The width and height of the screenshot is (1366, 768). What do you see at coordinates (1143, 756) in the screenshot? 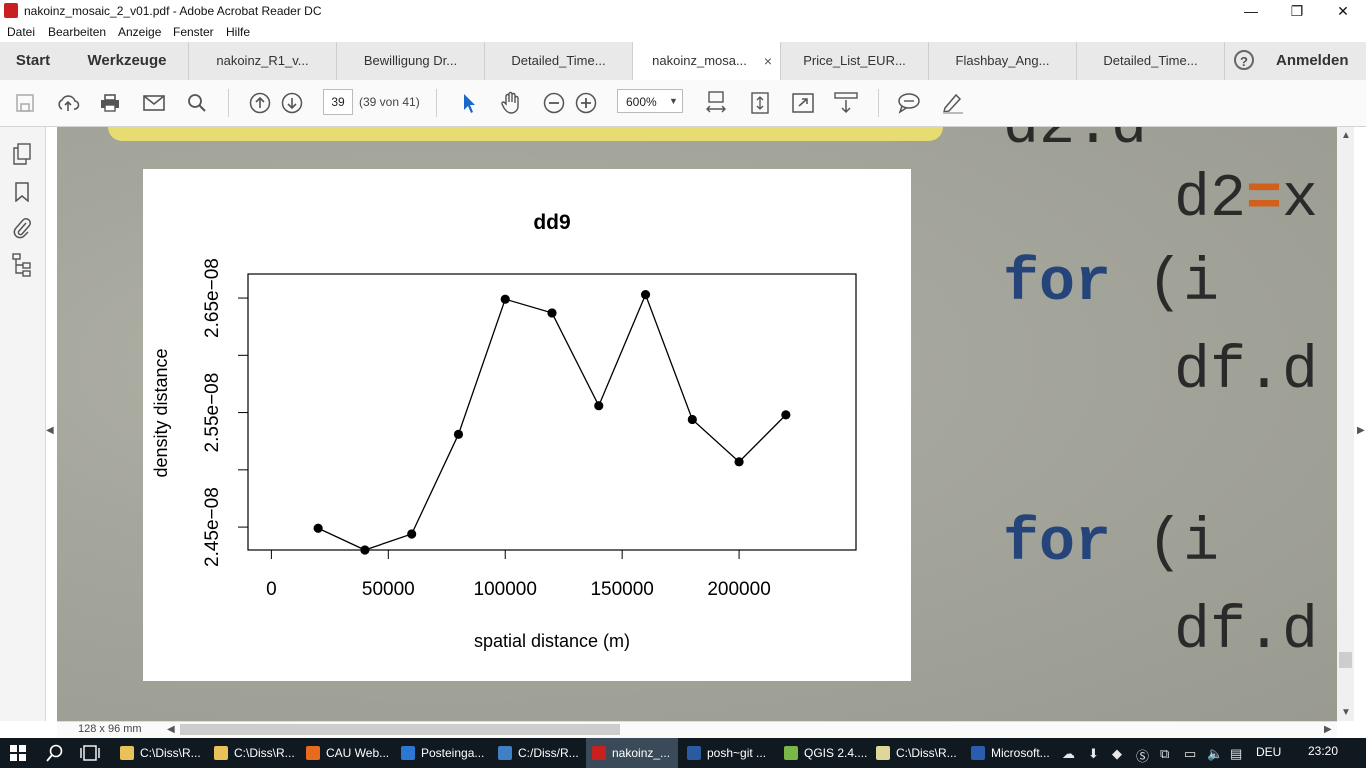
I see `skype-icon: Ⓢ` at bounding box center [1143, 756].